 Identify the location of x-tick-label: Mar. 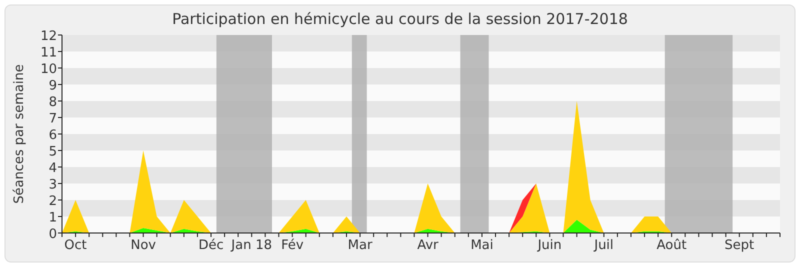
(360, 245).